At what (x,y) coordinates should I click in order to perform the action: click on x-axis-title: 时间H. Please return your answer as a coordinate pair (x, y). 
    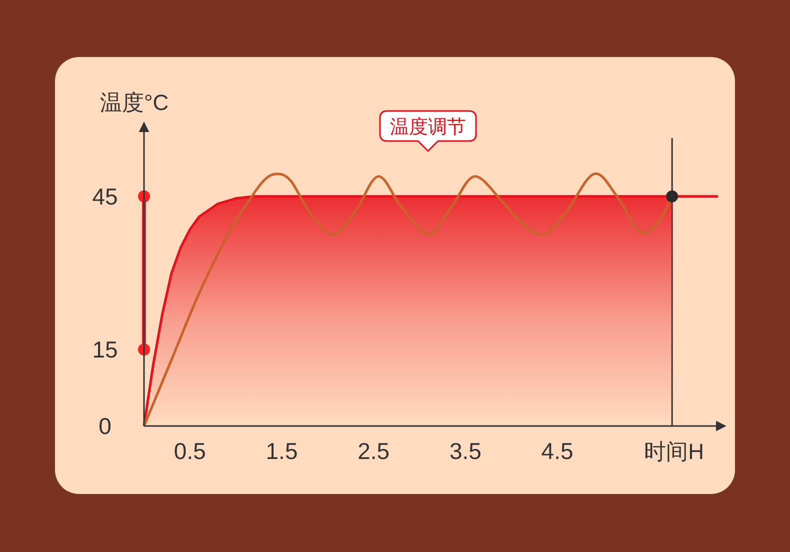
    Looking at the image, I should click on (674, 451).